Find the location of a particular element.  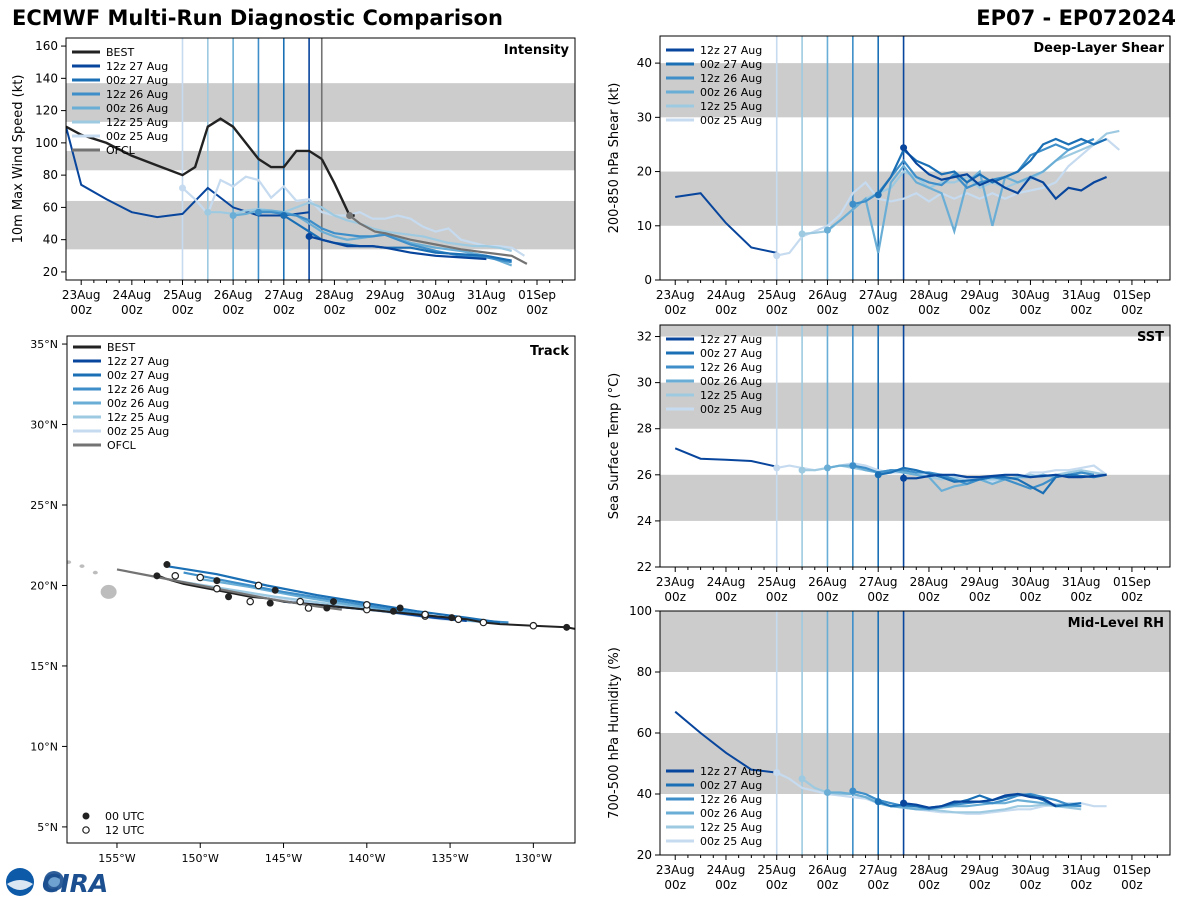

panel-title: SST is located at coordinates (1150, 337).